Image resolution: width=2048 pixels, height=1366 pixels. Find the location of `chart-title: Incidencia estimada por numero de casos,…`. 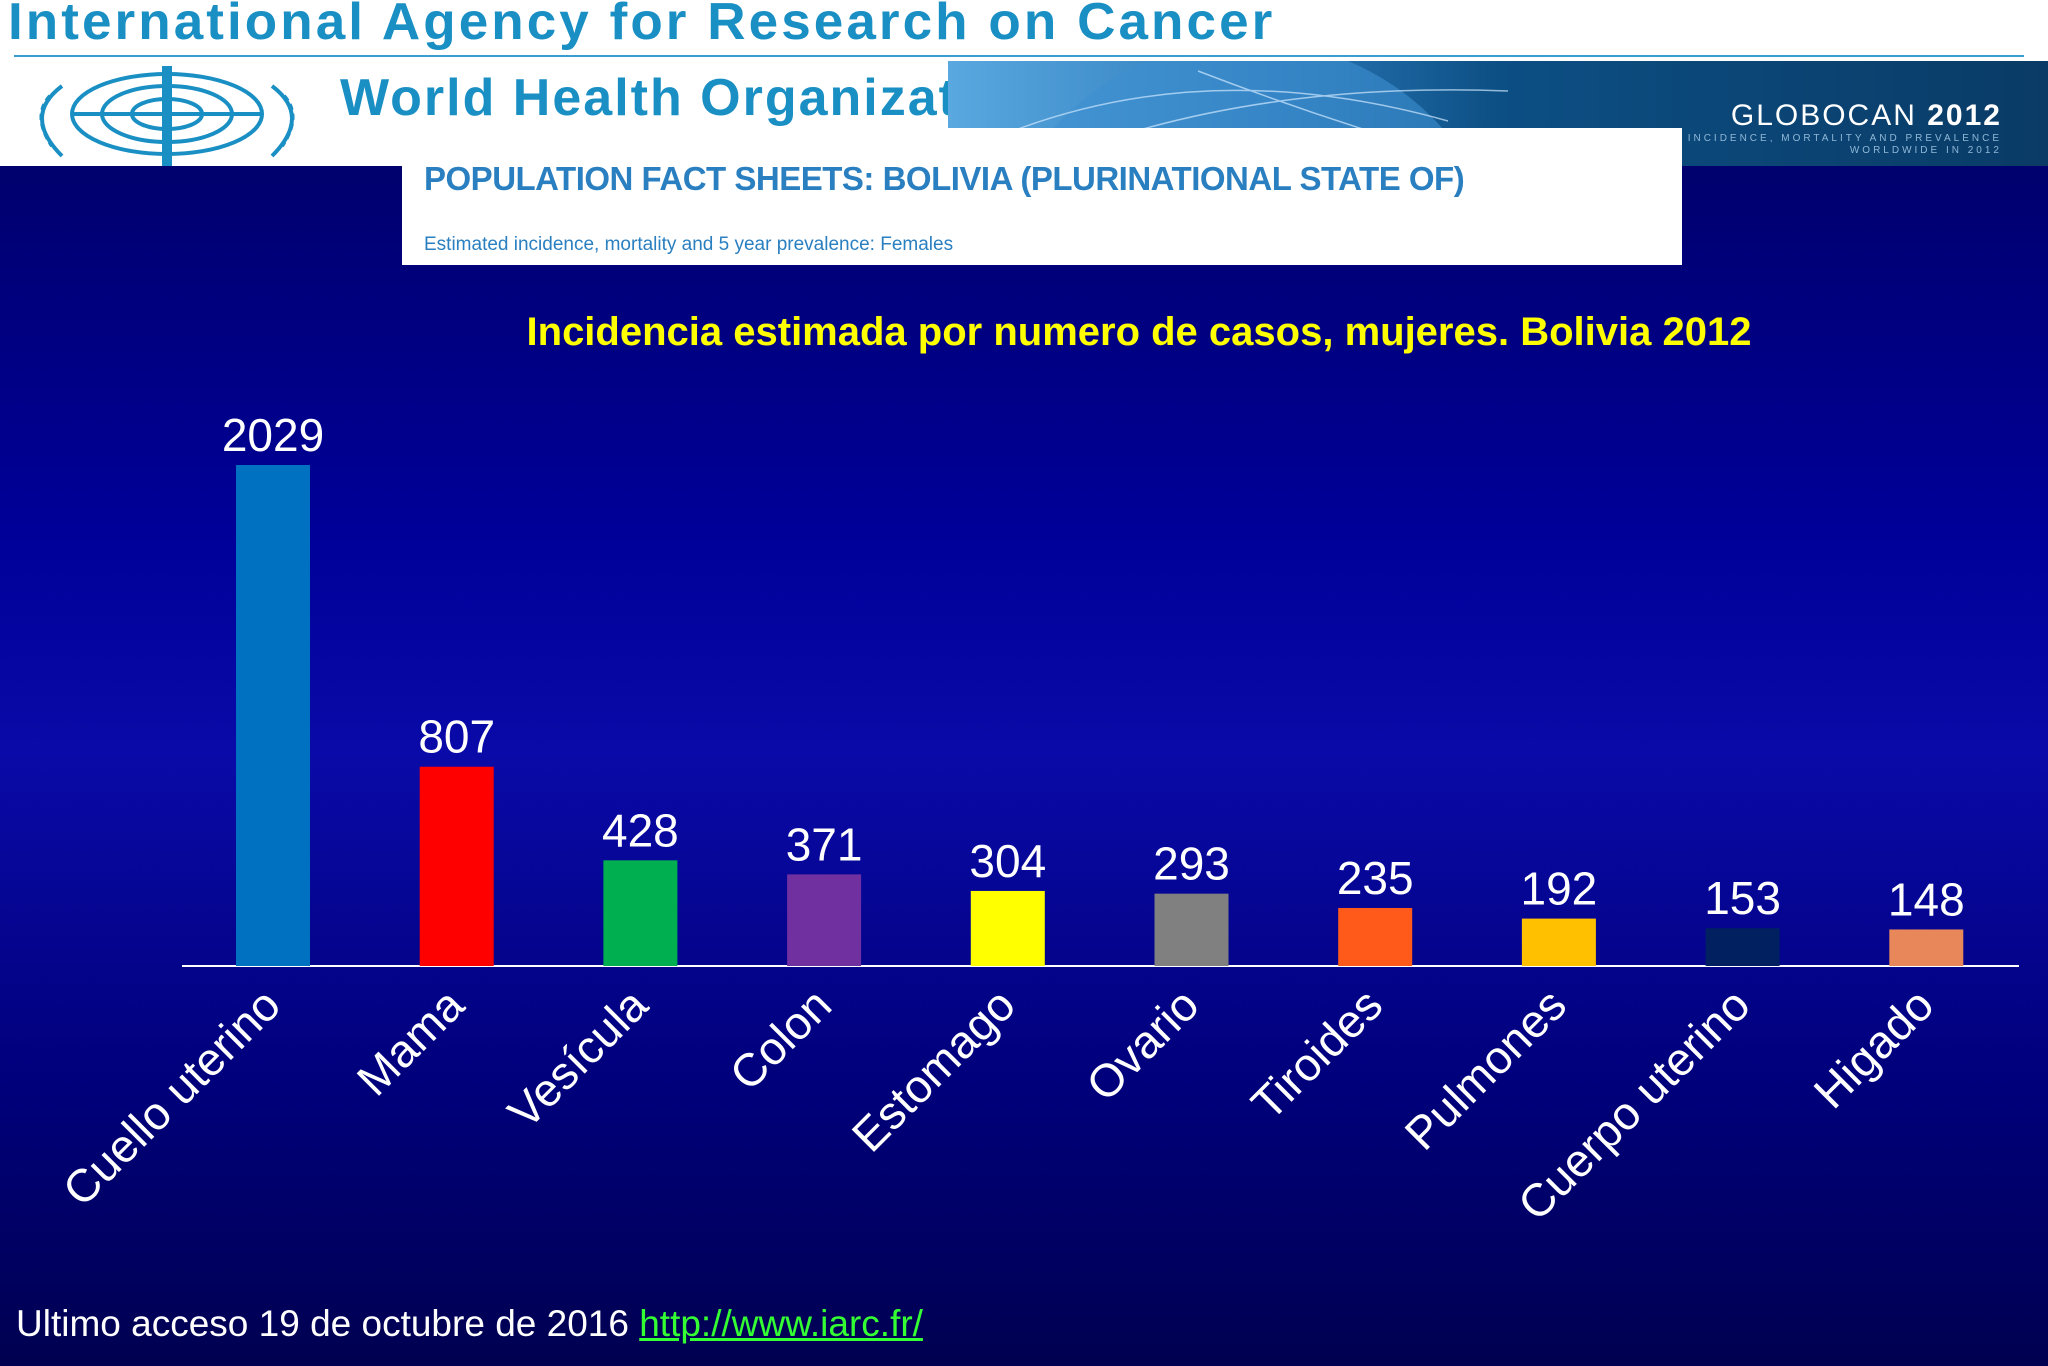

chart-title: Incidencia estimada por numero de casos,… is located at coordinates (1139, 332).